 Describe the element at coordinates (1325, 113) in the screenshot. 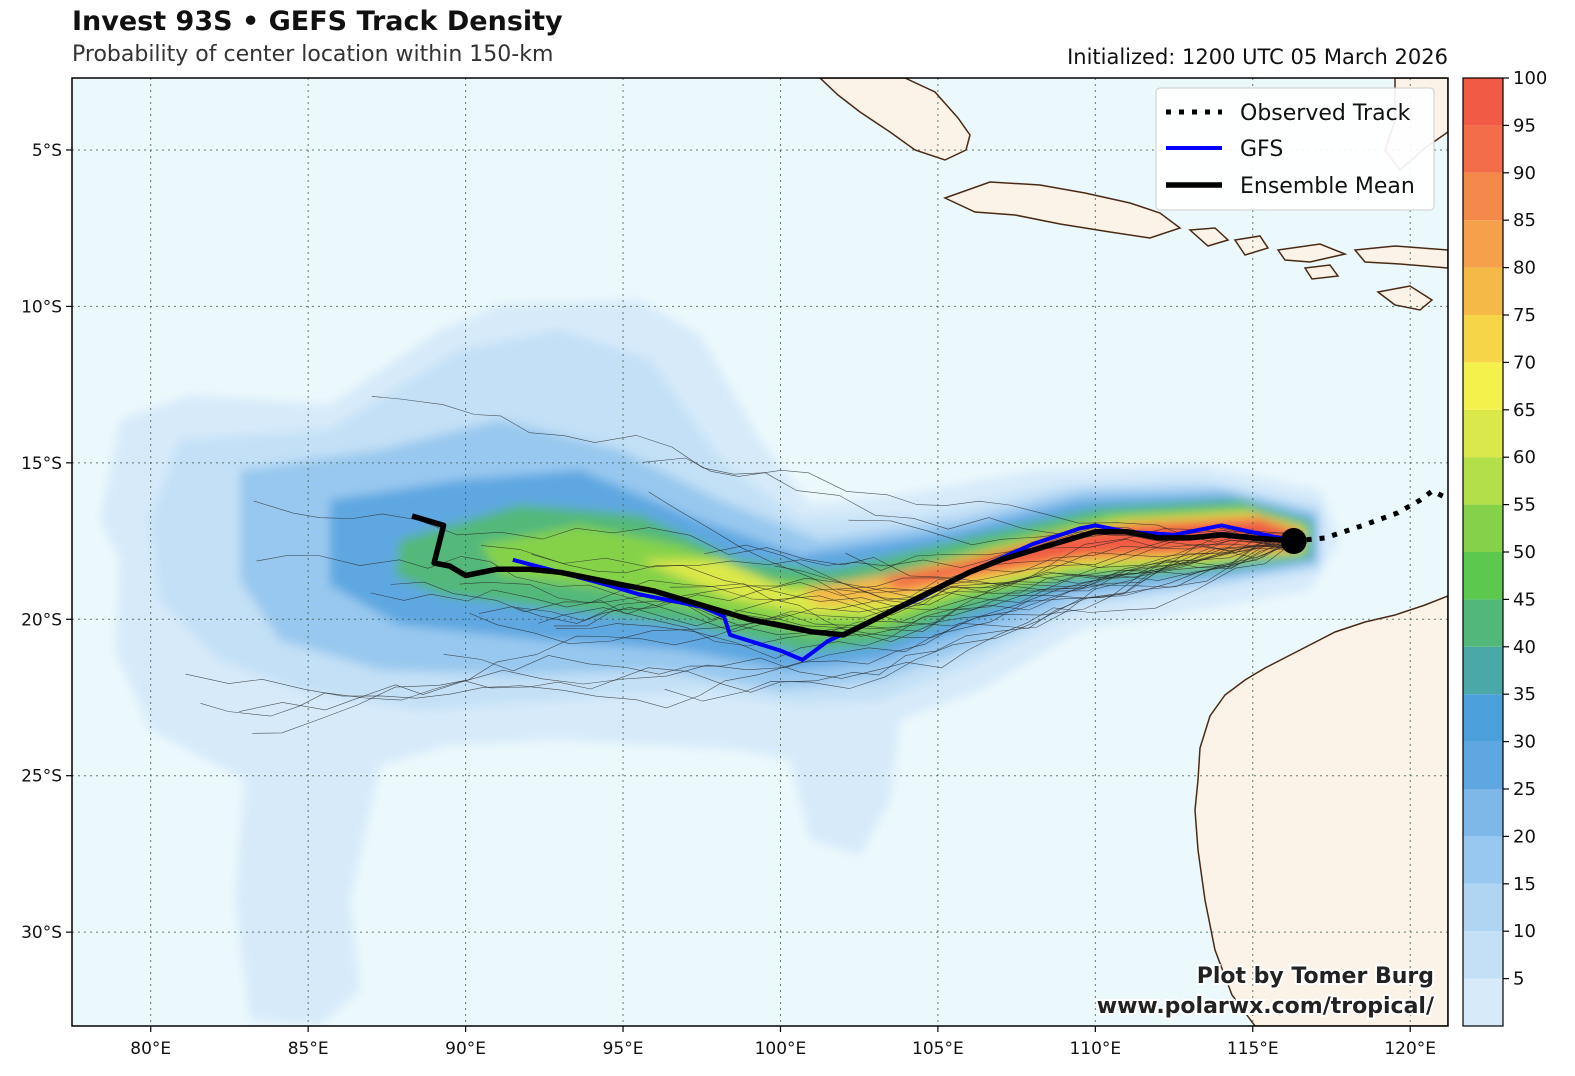

I see `legend-observed-label: Observed Track` at that location.